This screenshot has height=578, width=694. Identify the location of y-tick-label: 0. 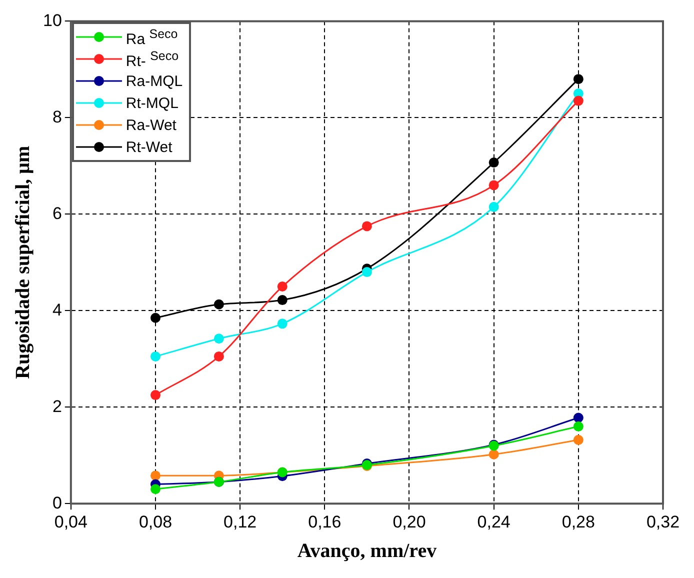
(57, 502).